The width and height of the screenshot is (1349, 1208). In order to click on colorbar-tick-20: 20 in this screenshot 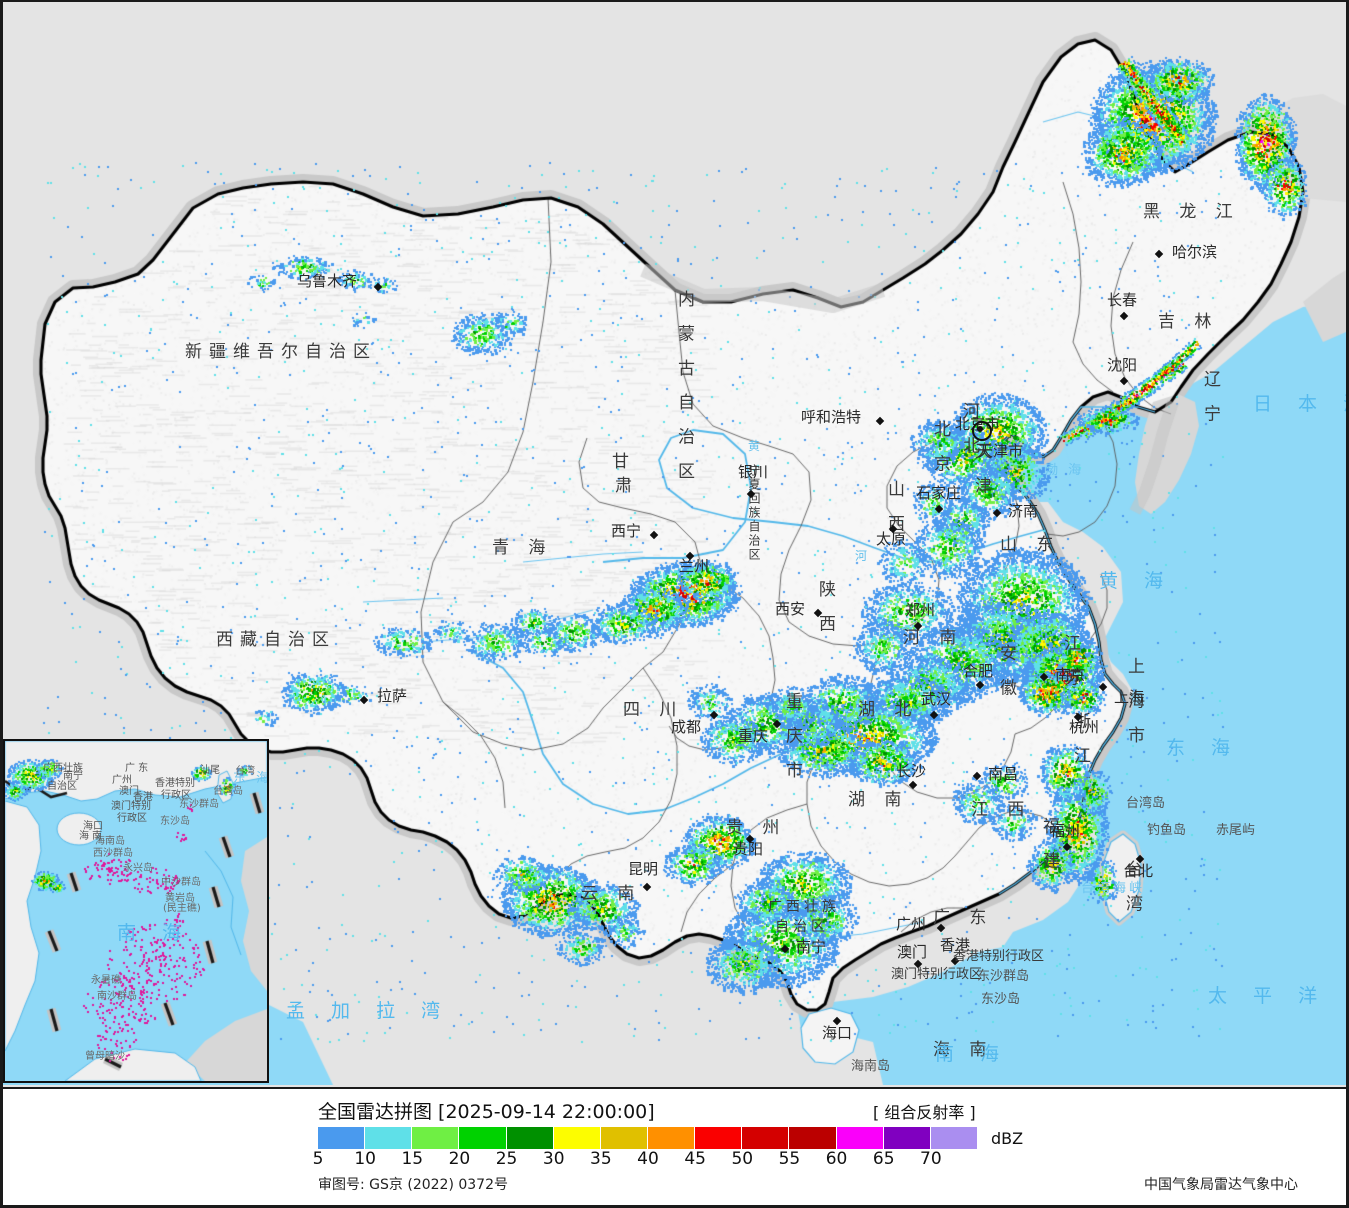, I will do `click(459, 1159)`.